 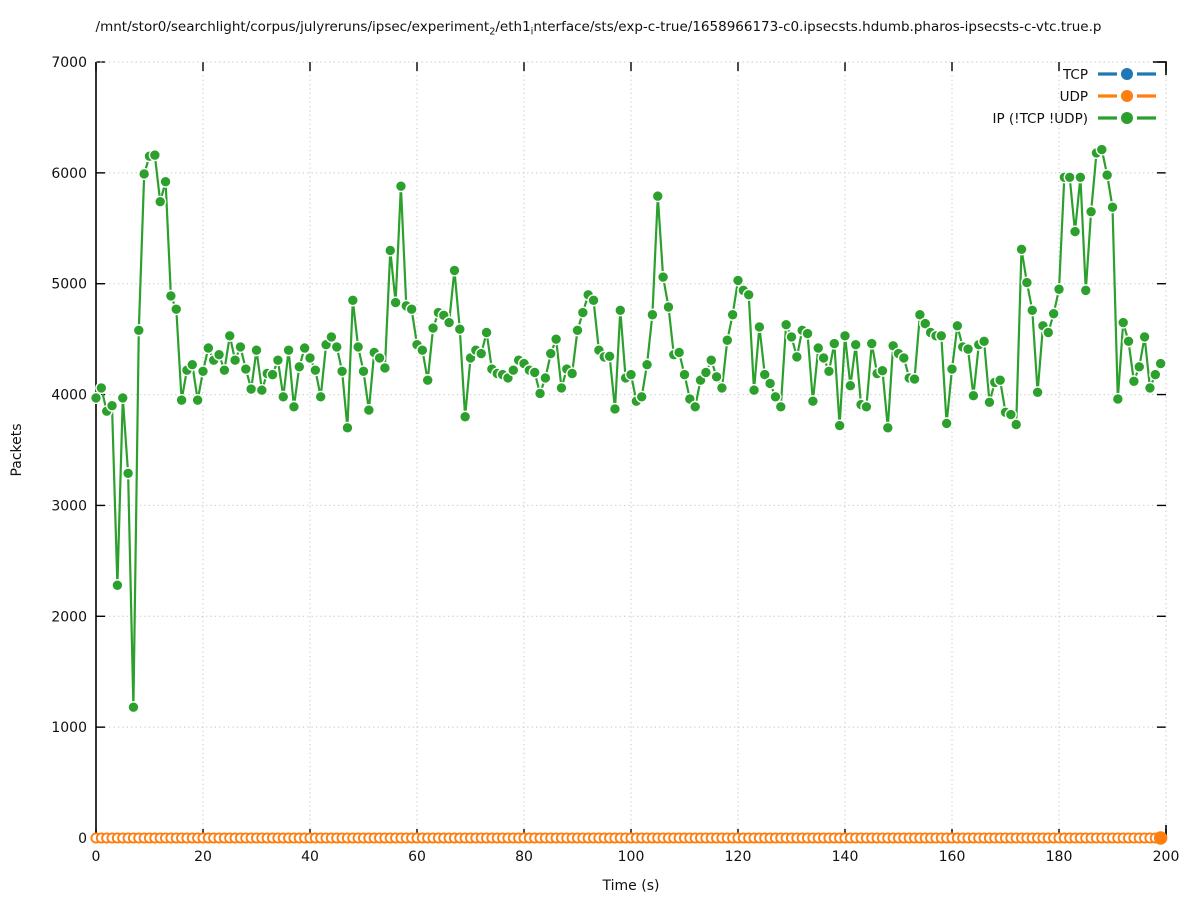 I want to click on title-subscript: 2, so click(x=492, y=32).